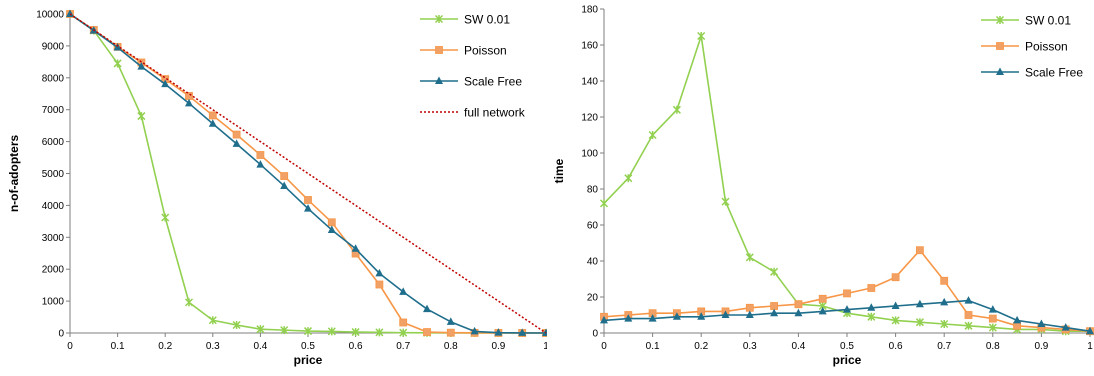 Image resolution: width=1094 pixels, height=376 pixels. I want to click on y-tick-label: 10000, so click(50, 15).